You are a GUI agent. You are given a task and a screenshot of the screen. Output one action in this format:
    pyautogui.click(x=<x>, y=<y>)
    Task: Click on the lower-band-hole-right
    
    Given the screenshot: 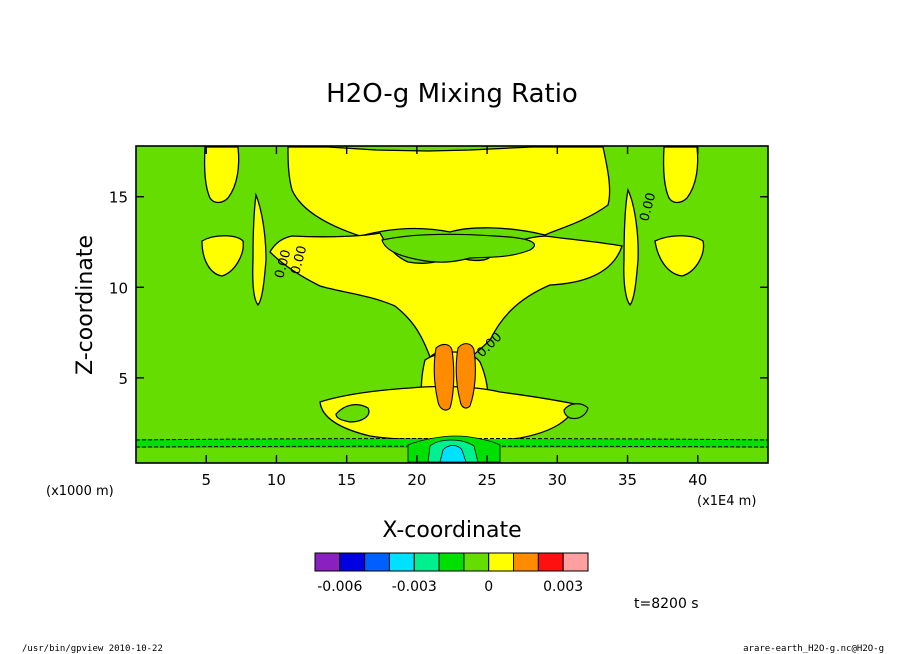 What is the action you would take?
    pyautogui.click(x=576, y=411)
    